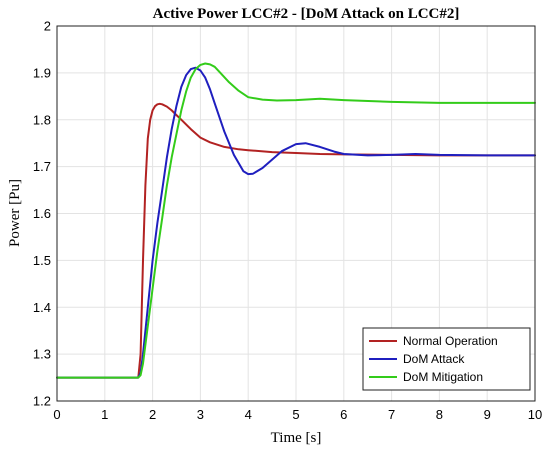 The width and height of the screenshot is (550, 453). Describe the element at coordinates (535, 414) in the screenshot. I see `x-tick-label: 10` at that location.